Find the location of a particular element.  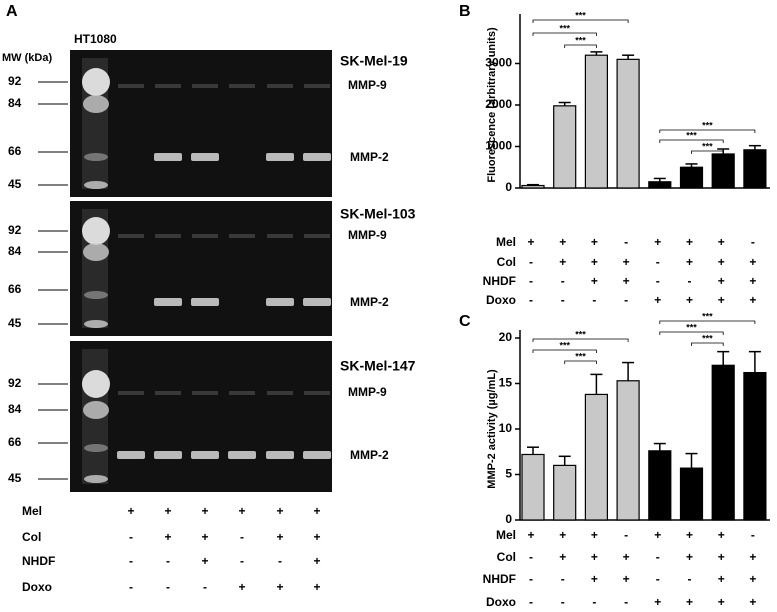

mw-label: MW (kDa) is located at coordinates (27, 58).